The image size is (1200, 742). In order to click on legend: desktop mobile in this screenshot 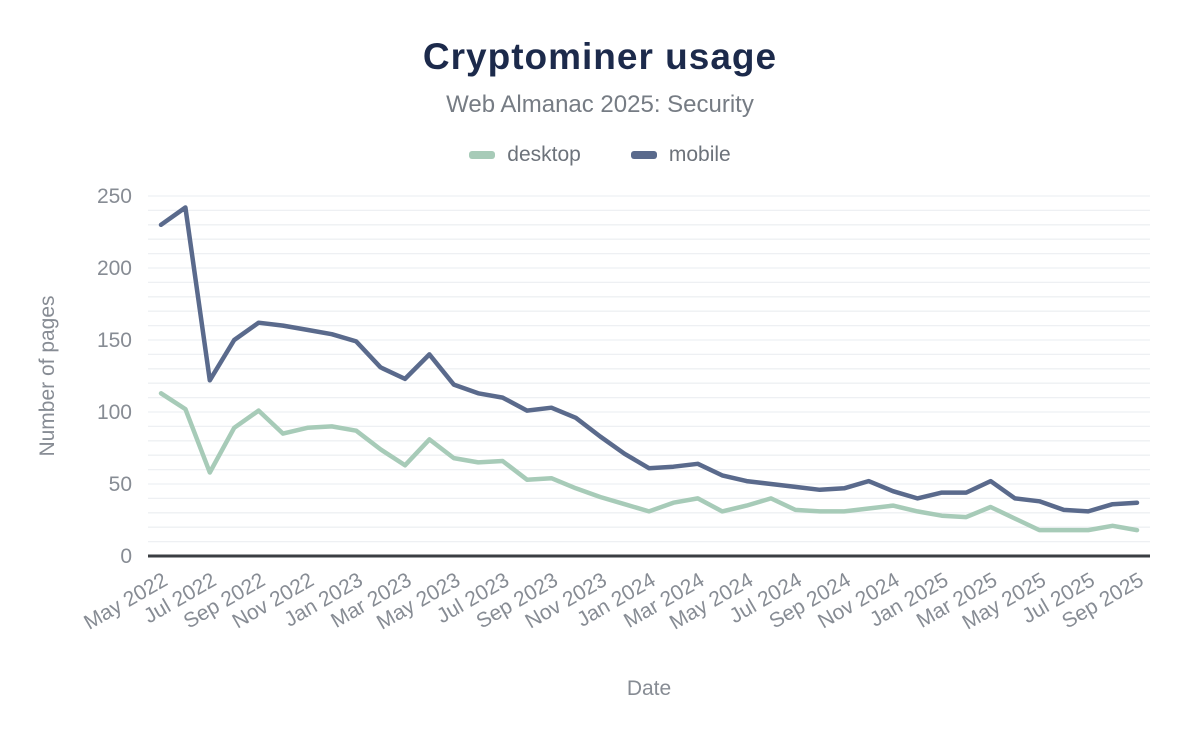, I will do `click(600, 155)`.